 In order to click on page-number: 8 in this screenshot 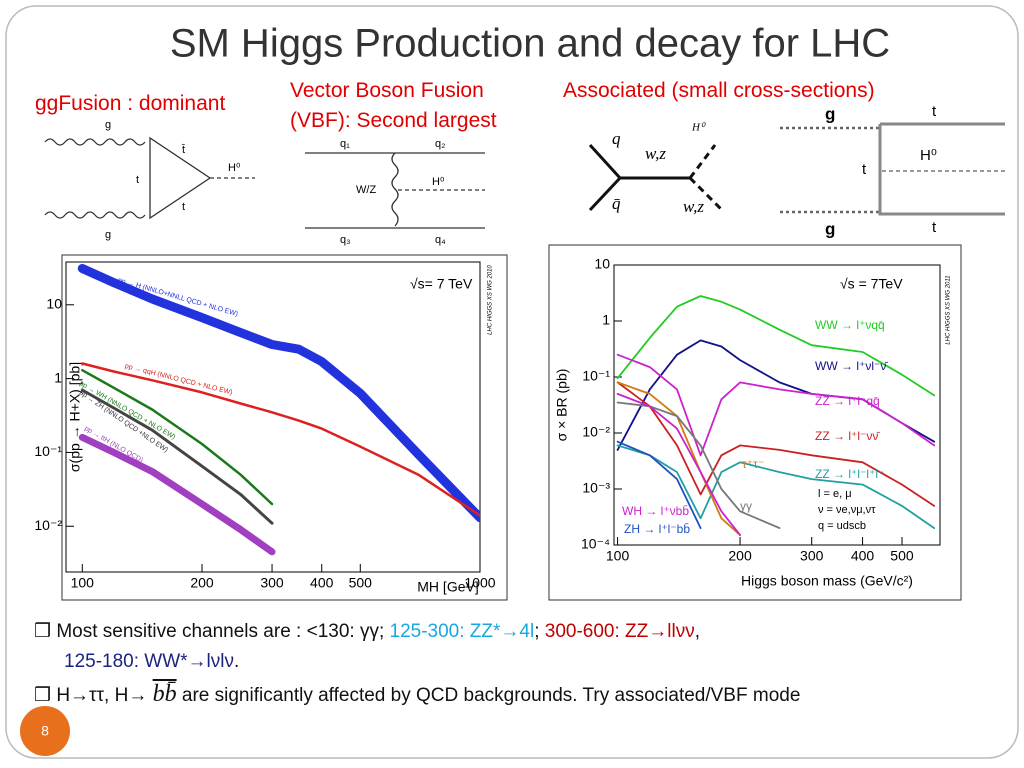, I will do `click(45, 731)`.